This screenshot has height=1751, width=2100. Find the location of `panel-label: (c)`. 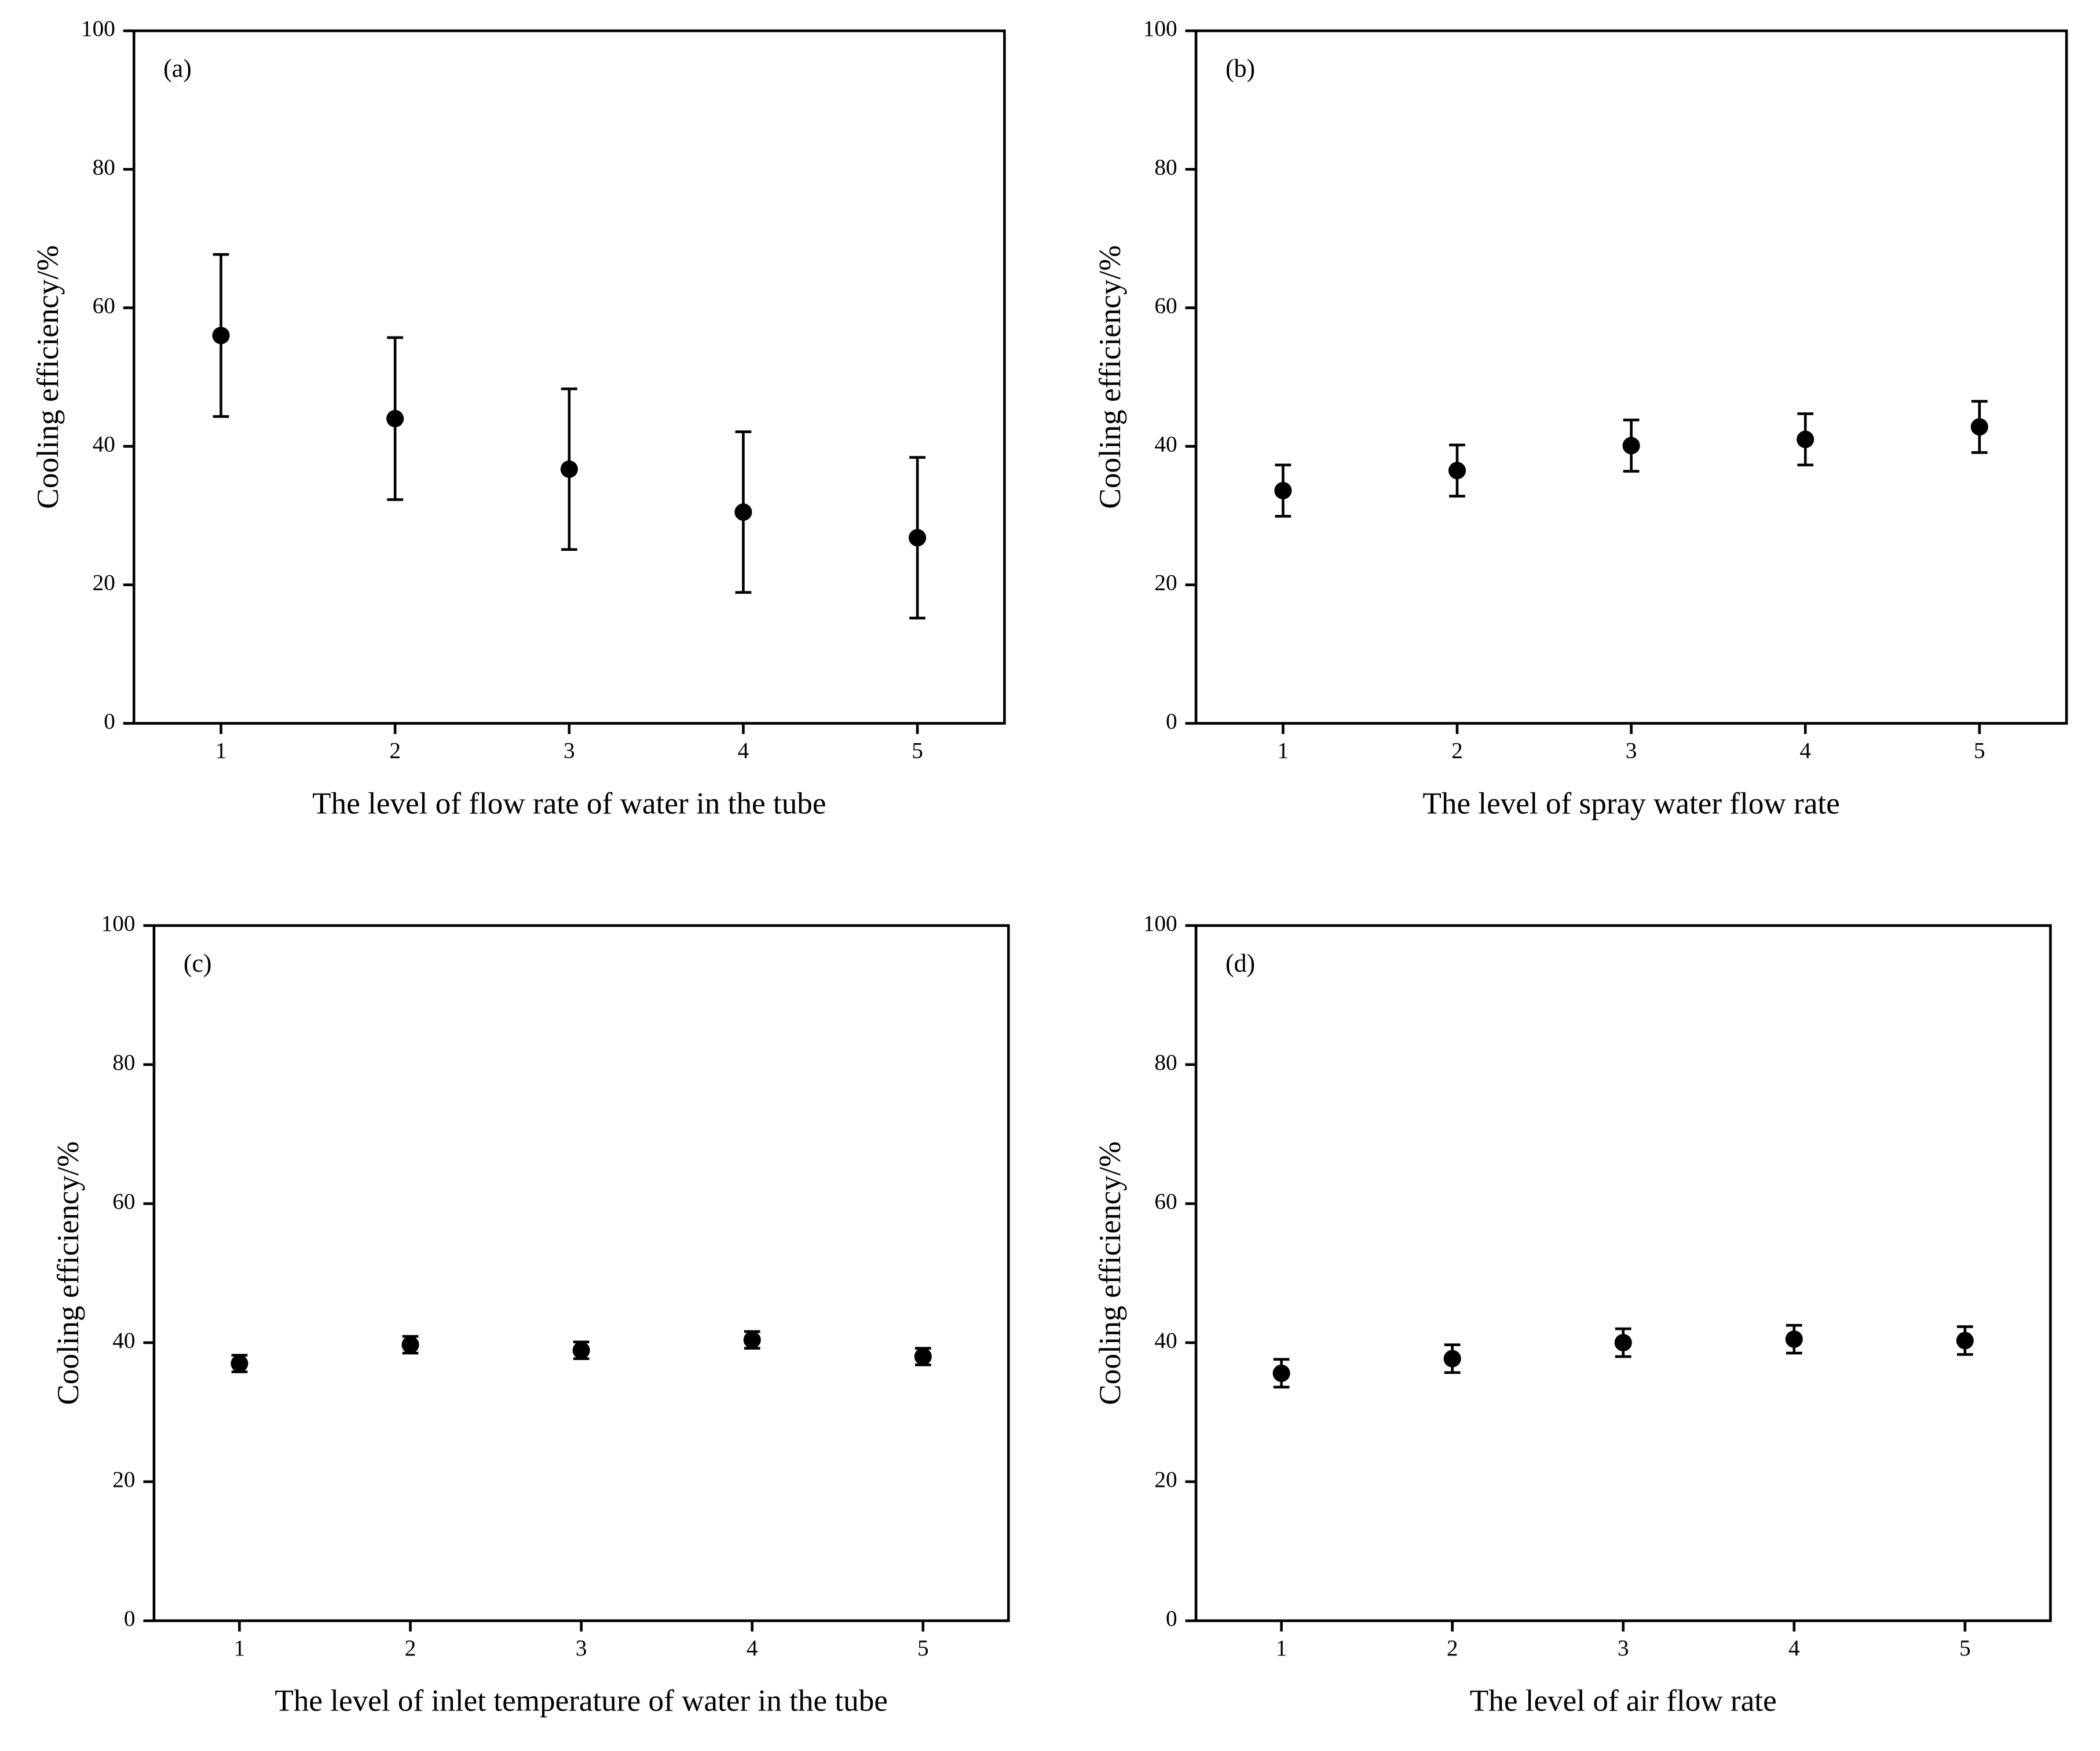

panel-label: (c) is located at coordinates (198, 963).